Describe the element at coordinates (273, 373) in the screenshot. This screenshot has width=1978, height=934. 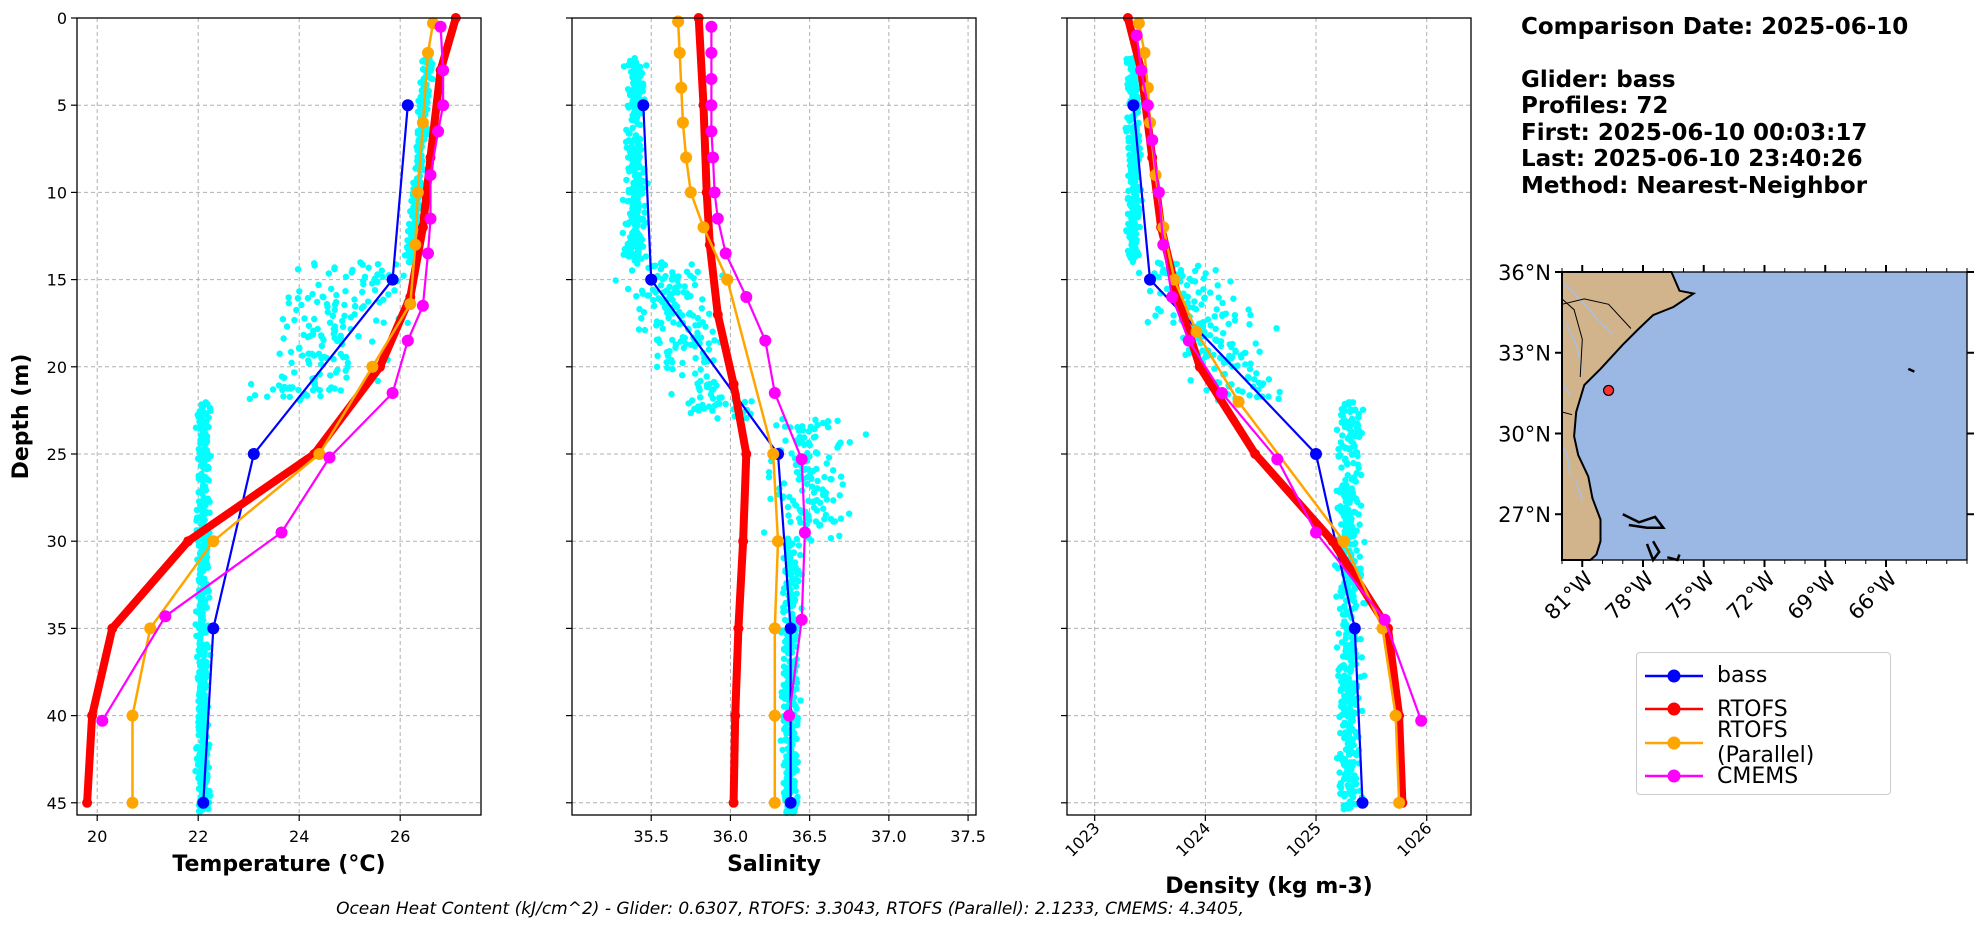
I see `series-line-cmems` at that location.